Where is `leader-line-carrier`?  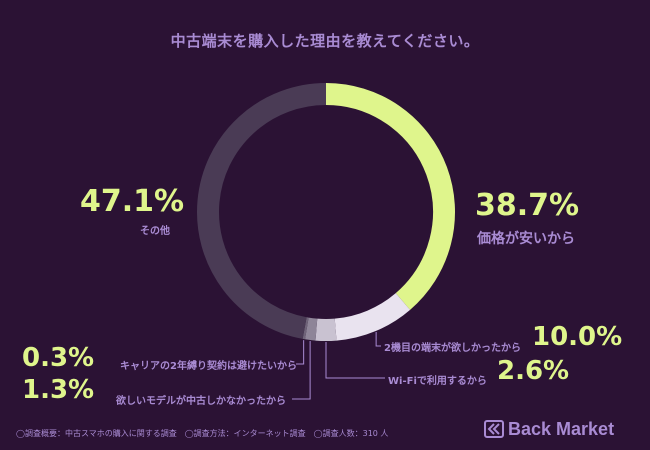 leader-line-carrier is located at coordinates (300, 352).